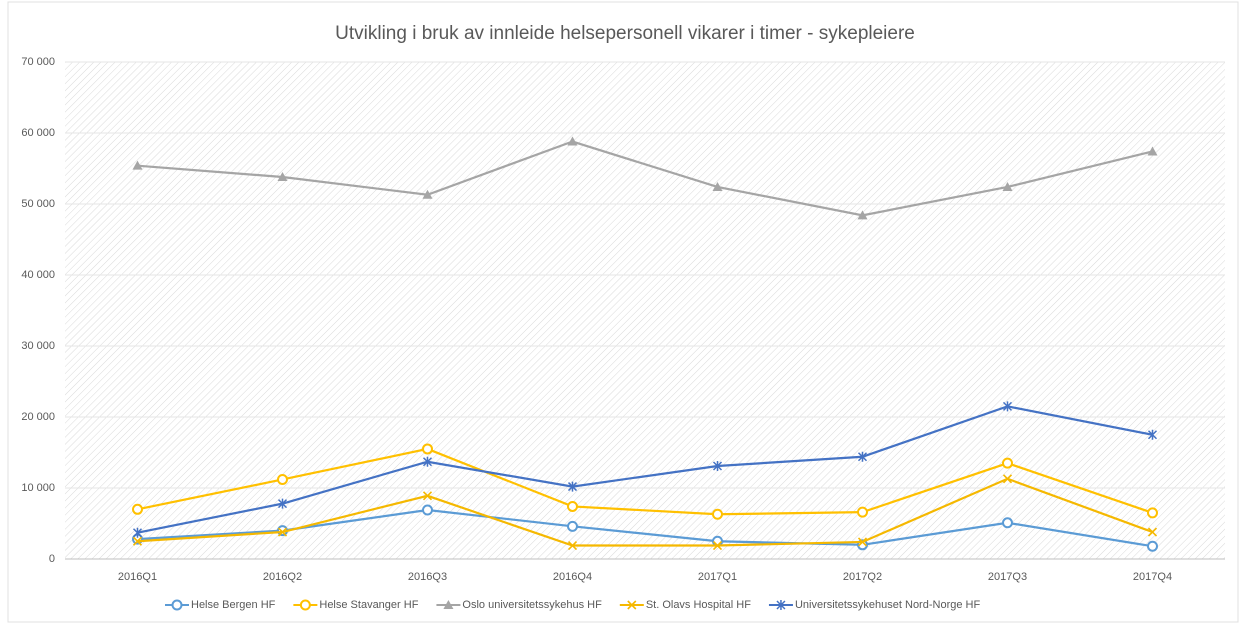 The height and width of the screenshot is (625, 1241). Describe the element at coordinates (52, 559) in the screenshot. I see `y-tick-label: 0` at that location.